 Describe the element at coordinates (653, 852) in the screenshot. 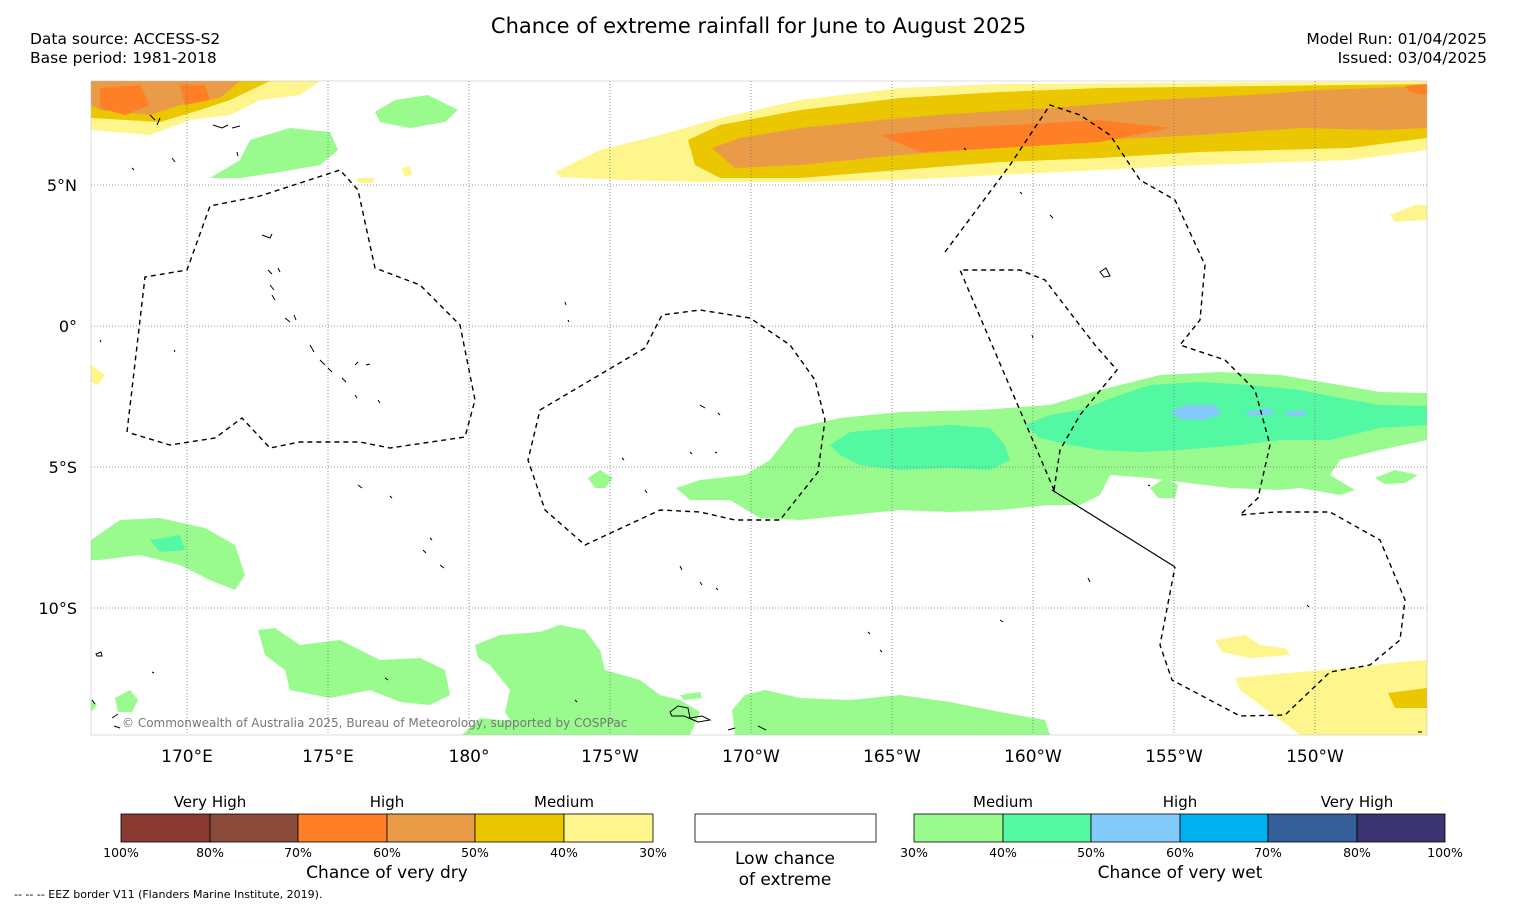

I see `legend-dry-tick: 30%` at that location.